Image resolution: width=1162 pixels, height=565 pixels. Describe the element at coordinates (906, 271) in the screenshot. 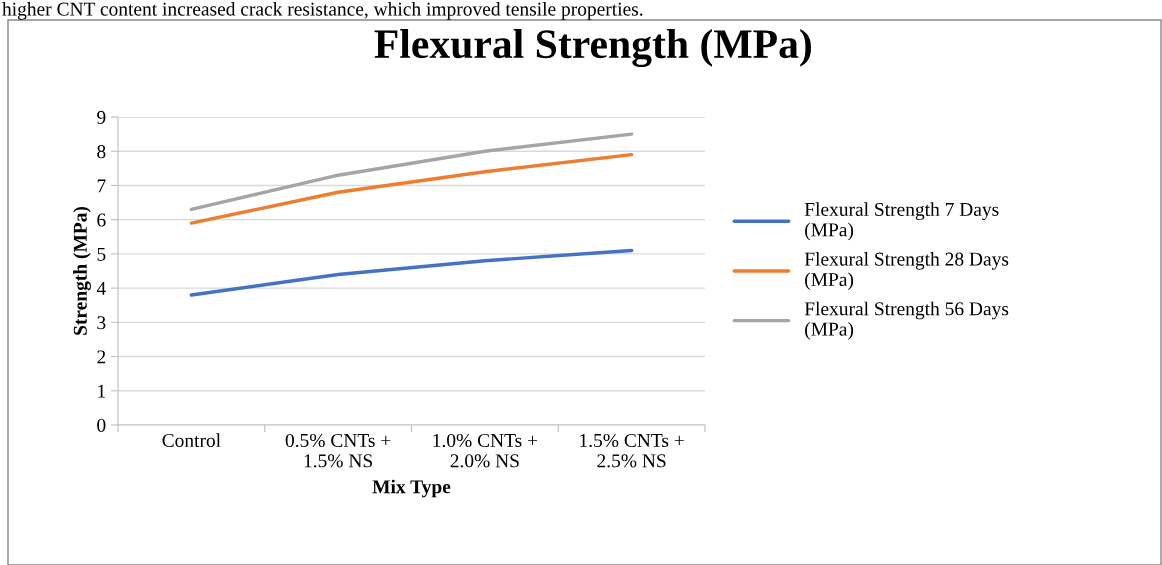

I see `legend-label: Flexural Strength 28 Days (MPa)` at that location.